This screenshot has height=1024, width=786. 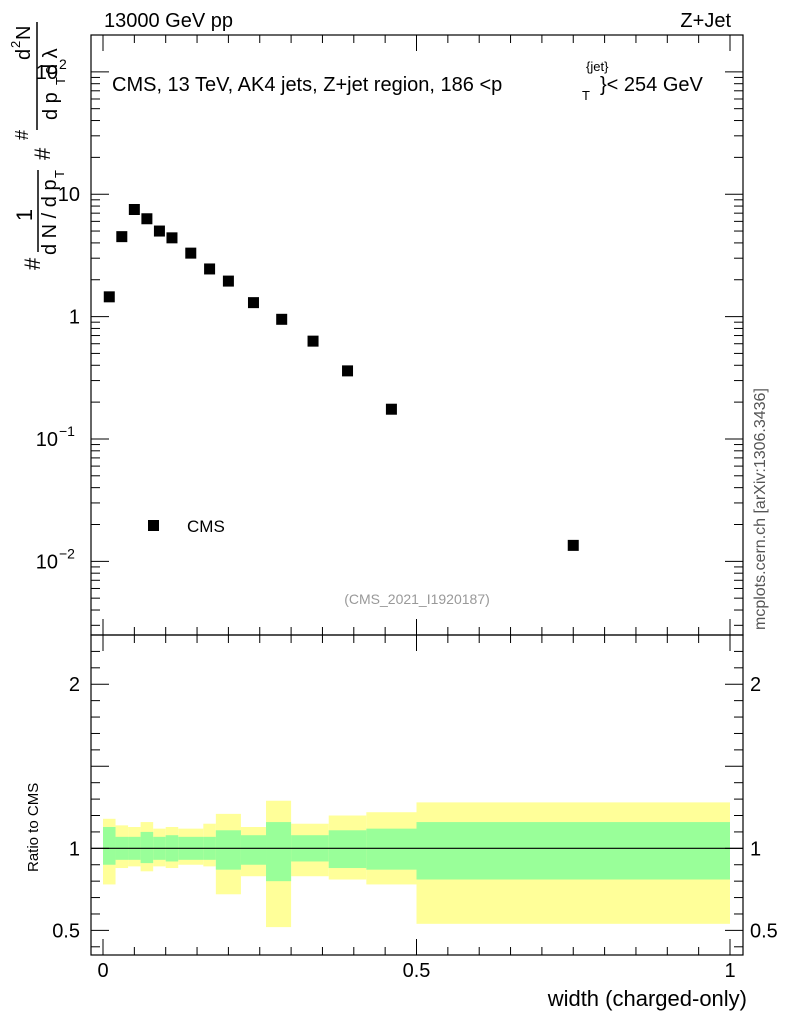 I want to click on y-tick-label-exponent: 2, so click(x=63, y=64).